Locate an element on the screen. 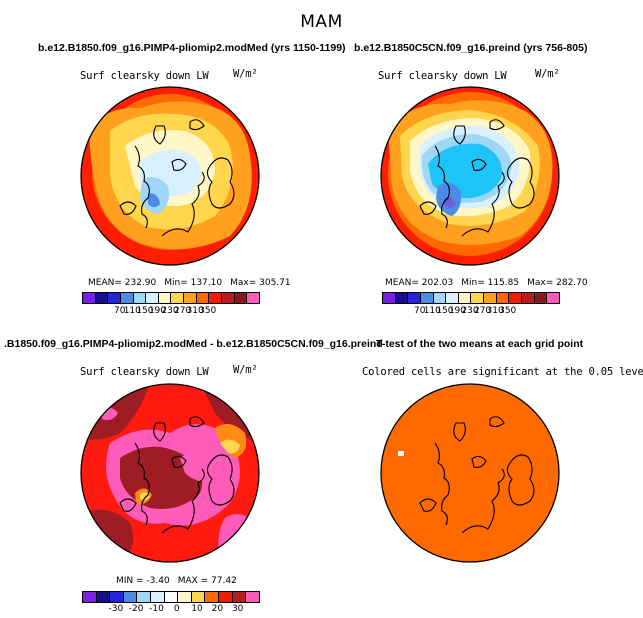  panel-2-colorbar-ticks: 70 110 150 190 230 270 310 350 is located at coordinates (470, 312).